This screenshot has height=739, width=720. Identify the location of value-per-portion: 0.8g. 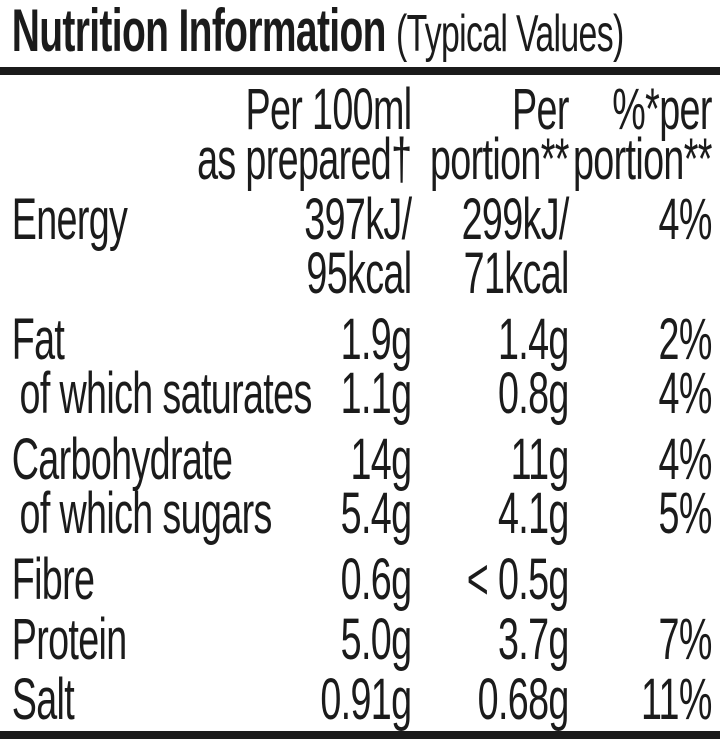
(533, 393).